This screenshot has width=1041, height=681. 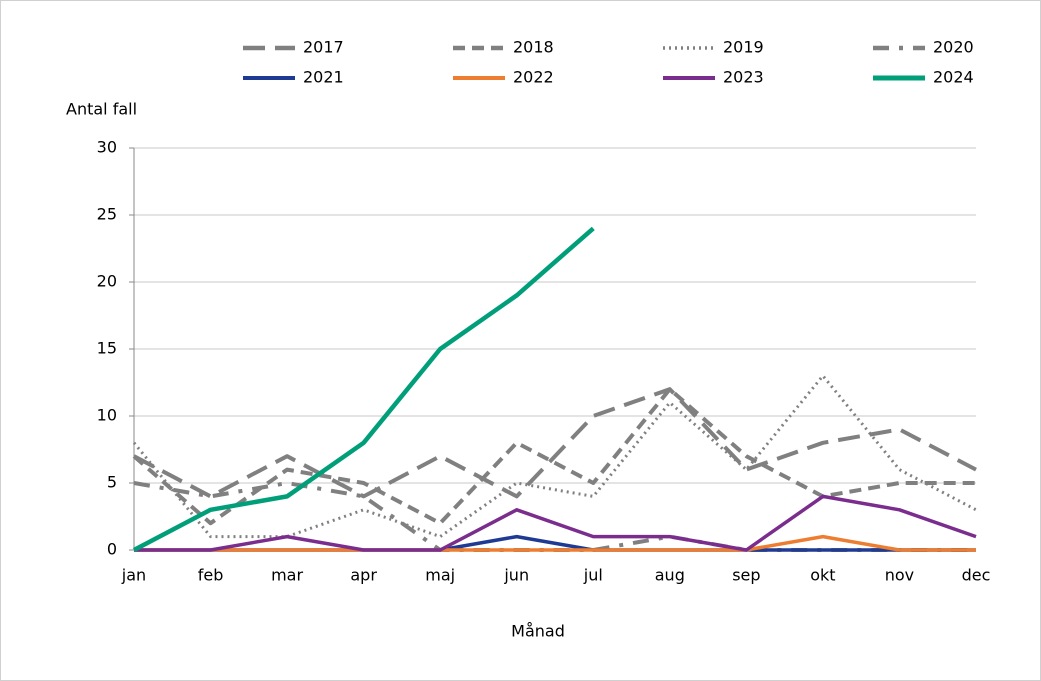 What do you see at coordinates (440, 575) in the screenshot?
I see `x-tick-label: maj` at bounding box center [440, 575].